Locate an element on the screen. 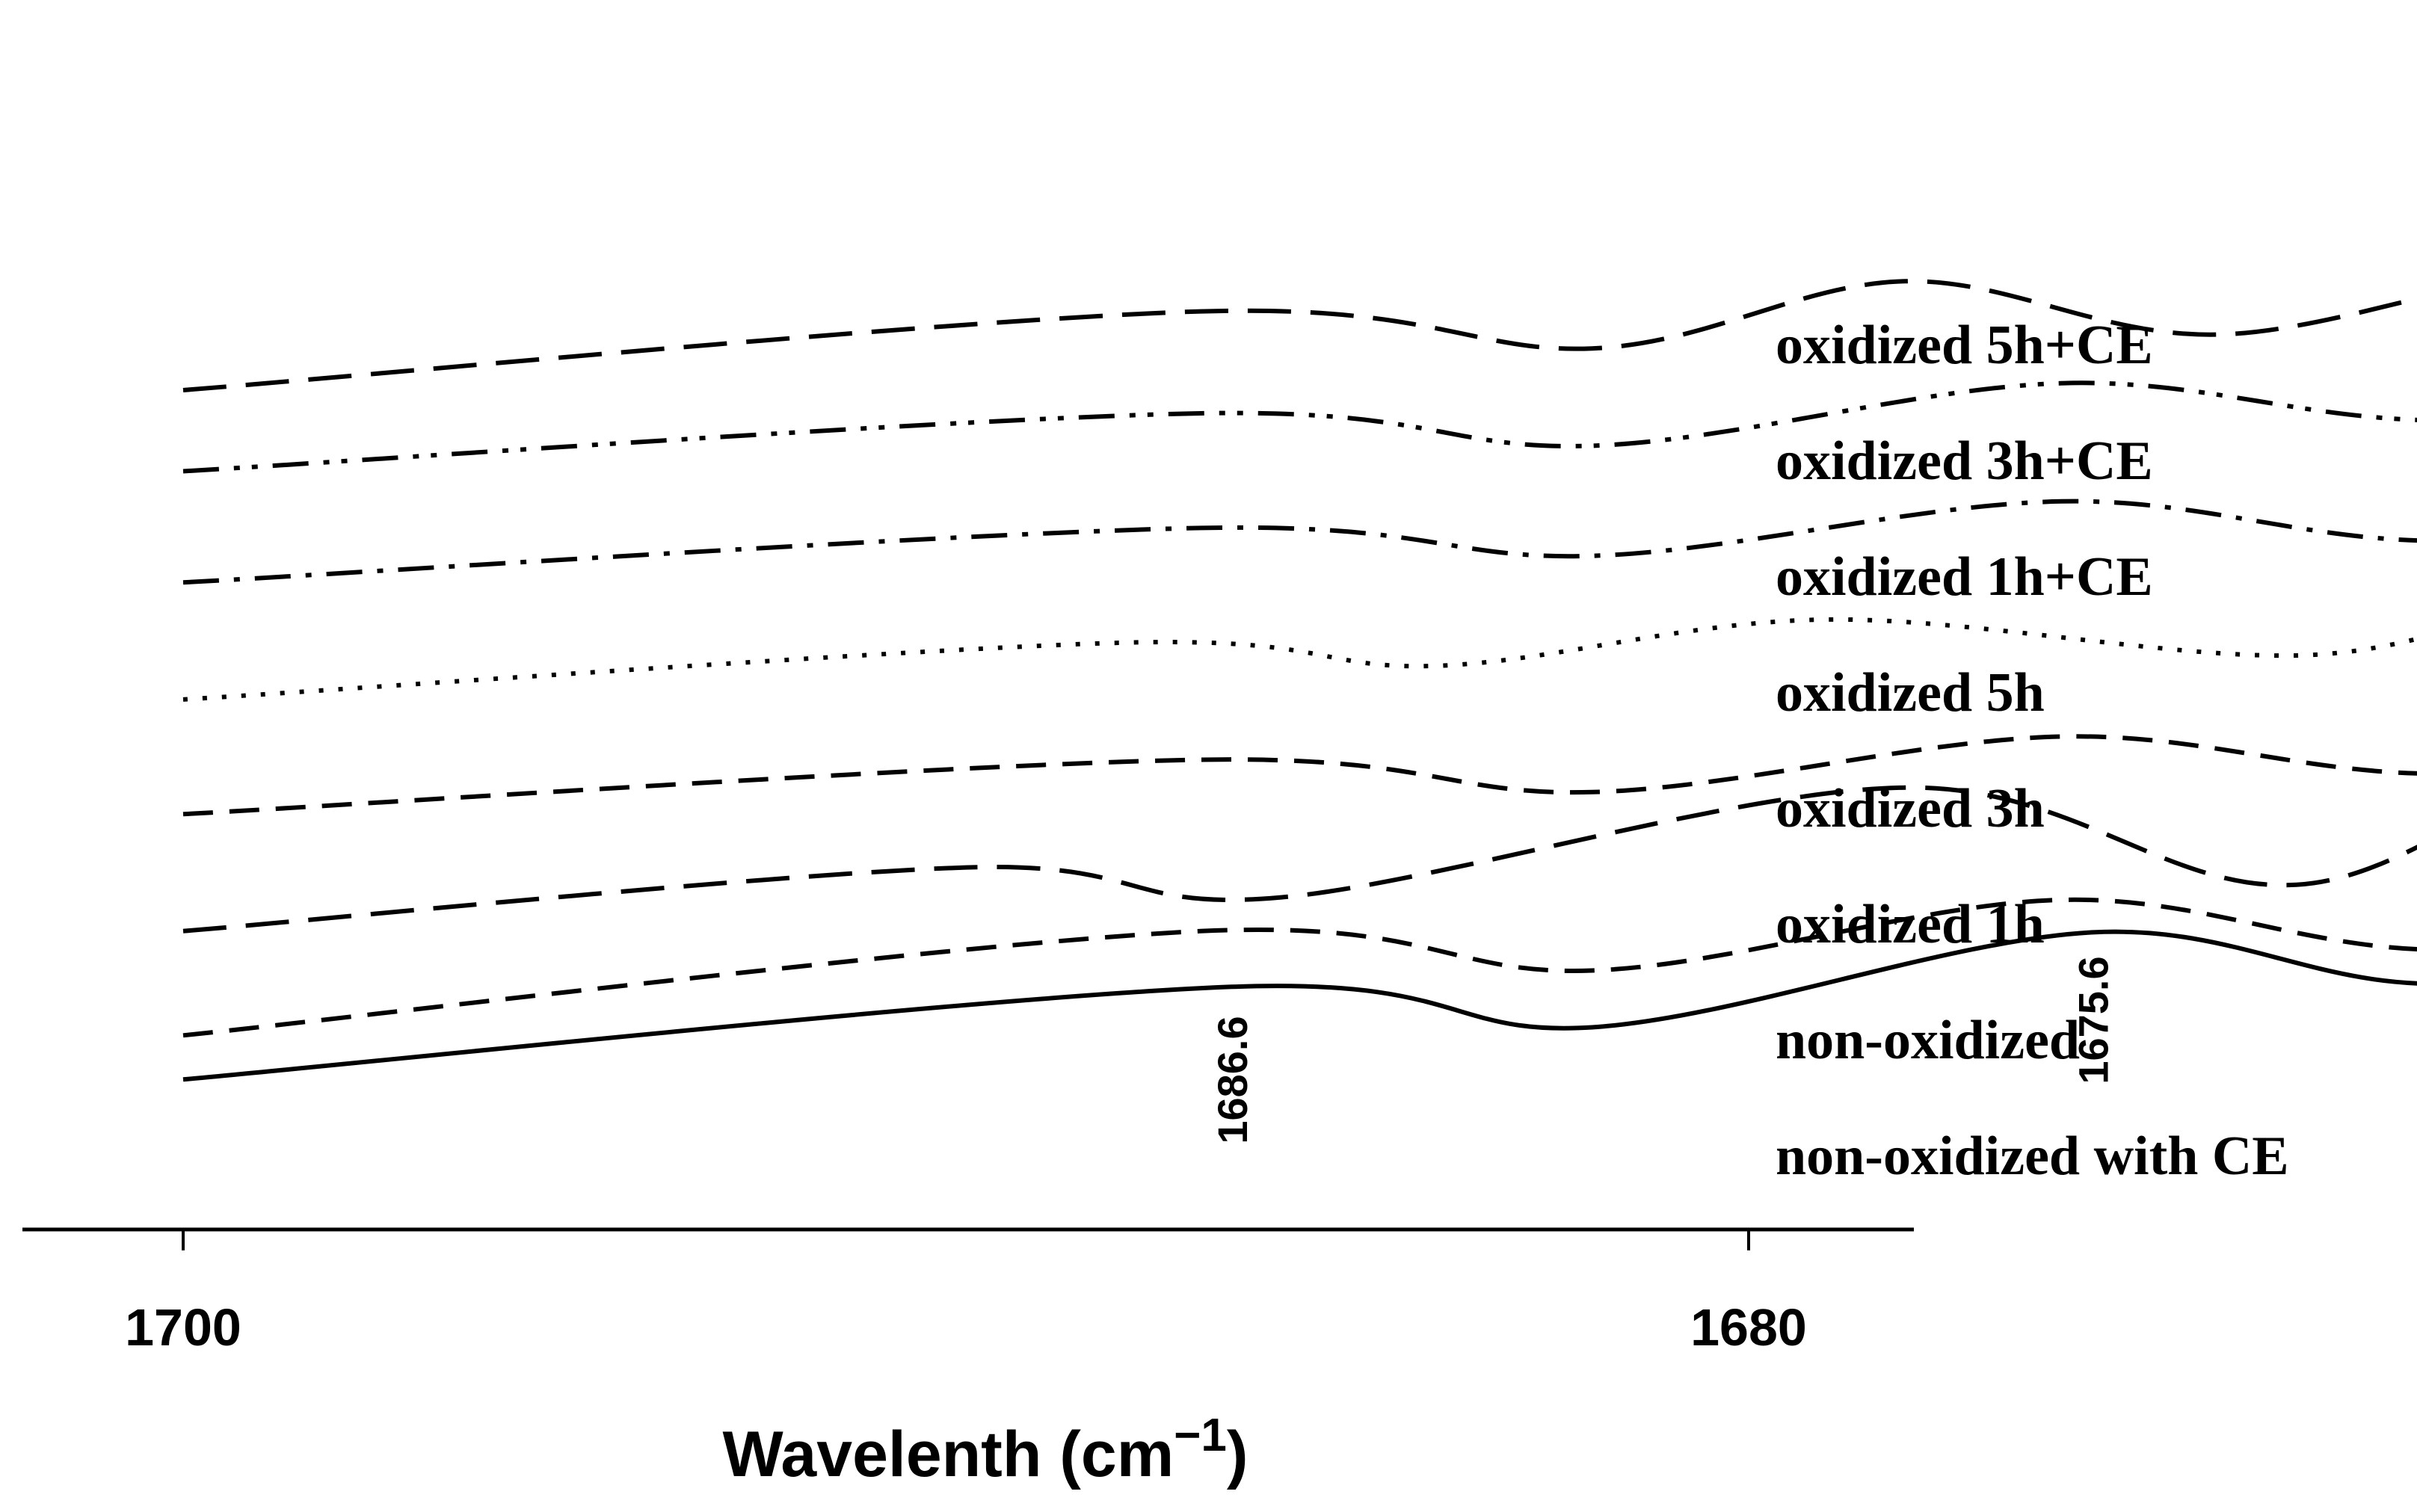 The height and width of the screenshot is (1512, 2417). peak-label-1675-6: 1675.6 is located at coordinates (2093, 1020).